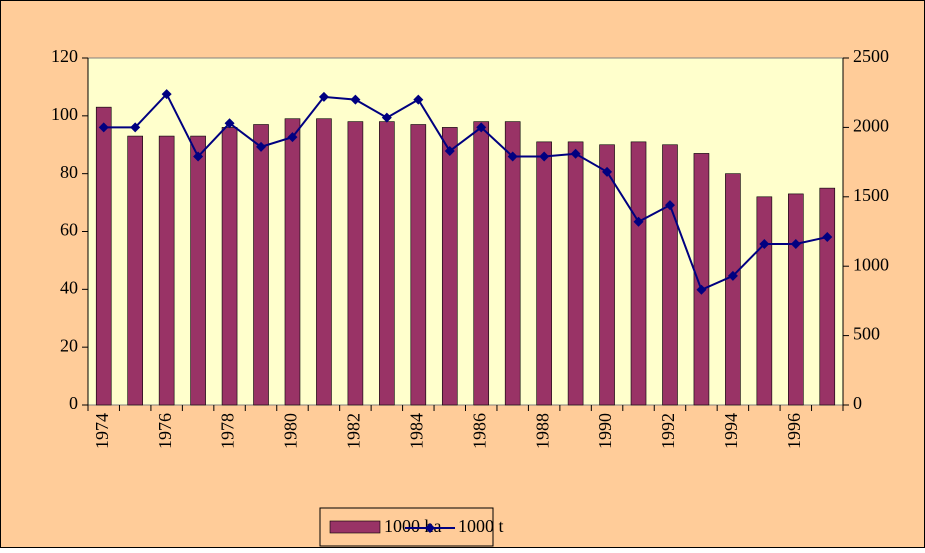 The height and width of the screenshot is (553, 925). What do you see at coordinates (866, 334) in the screenshot?
I see `y2-tick-label: 500` at bounding box center [866, 334].